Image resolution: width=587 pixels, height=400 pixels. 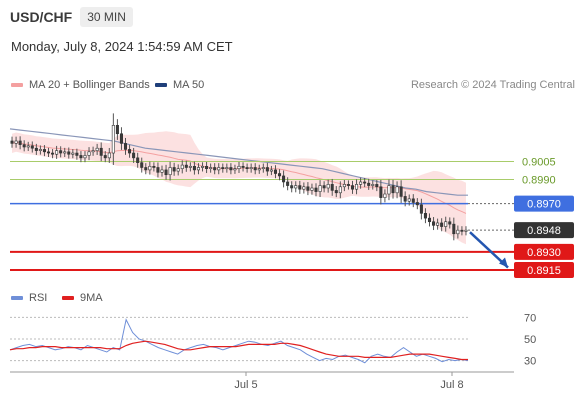 I want to click on level-label: 0.8930, so click(x=544, y=253).